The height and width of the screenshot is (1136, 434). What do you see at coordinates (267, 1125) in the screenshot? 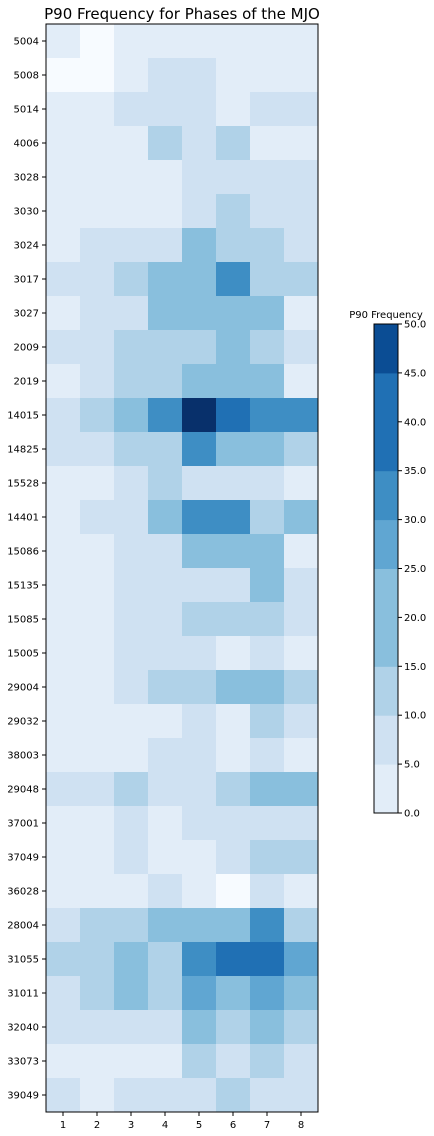
I see `x-tick-label: 7` at bounding box center [267, 1125].